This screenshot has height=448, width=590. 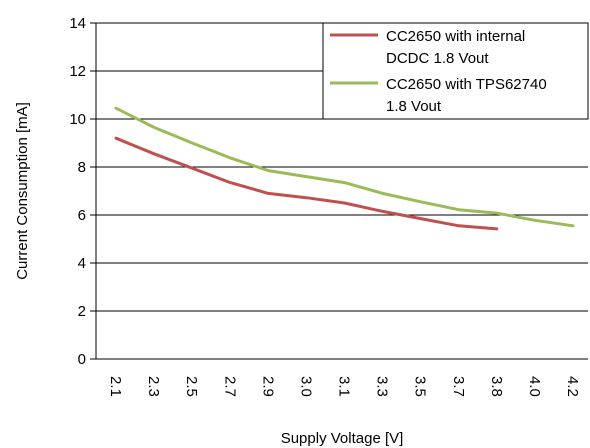 What do you see at coordinates (82, 311) in the screenshot?
I see `y-tick-label-1: 2` at bounding box center [82, 311].